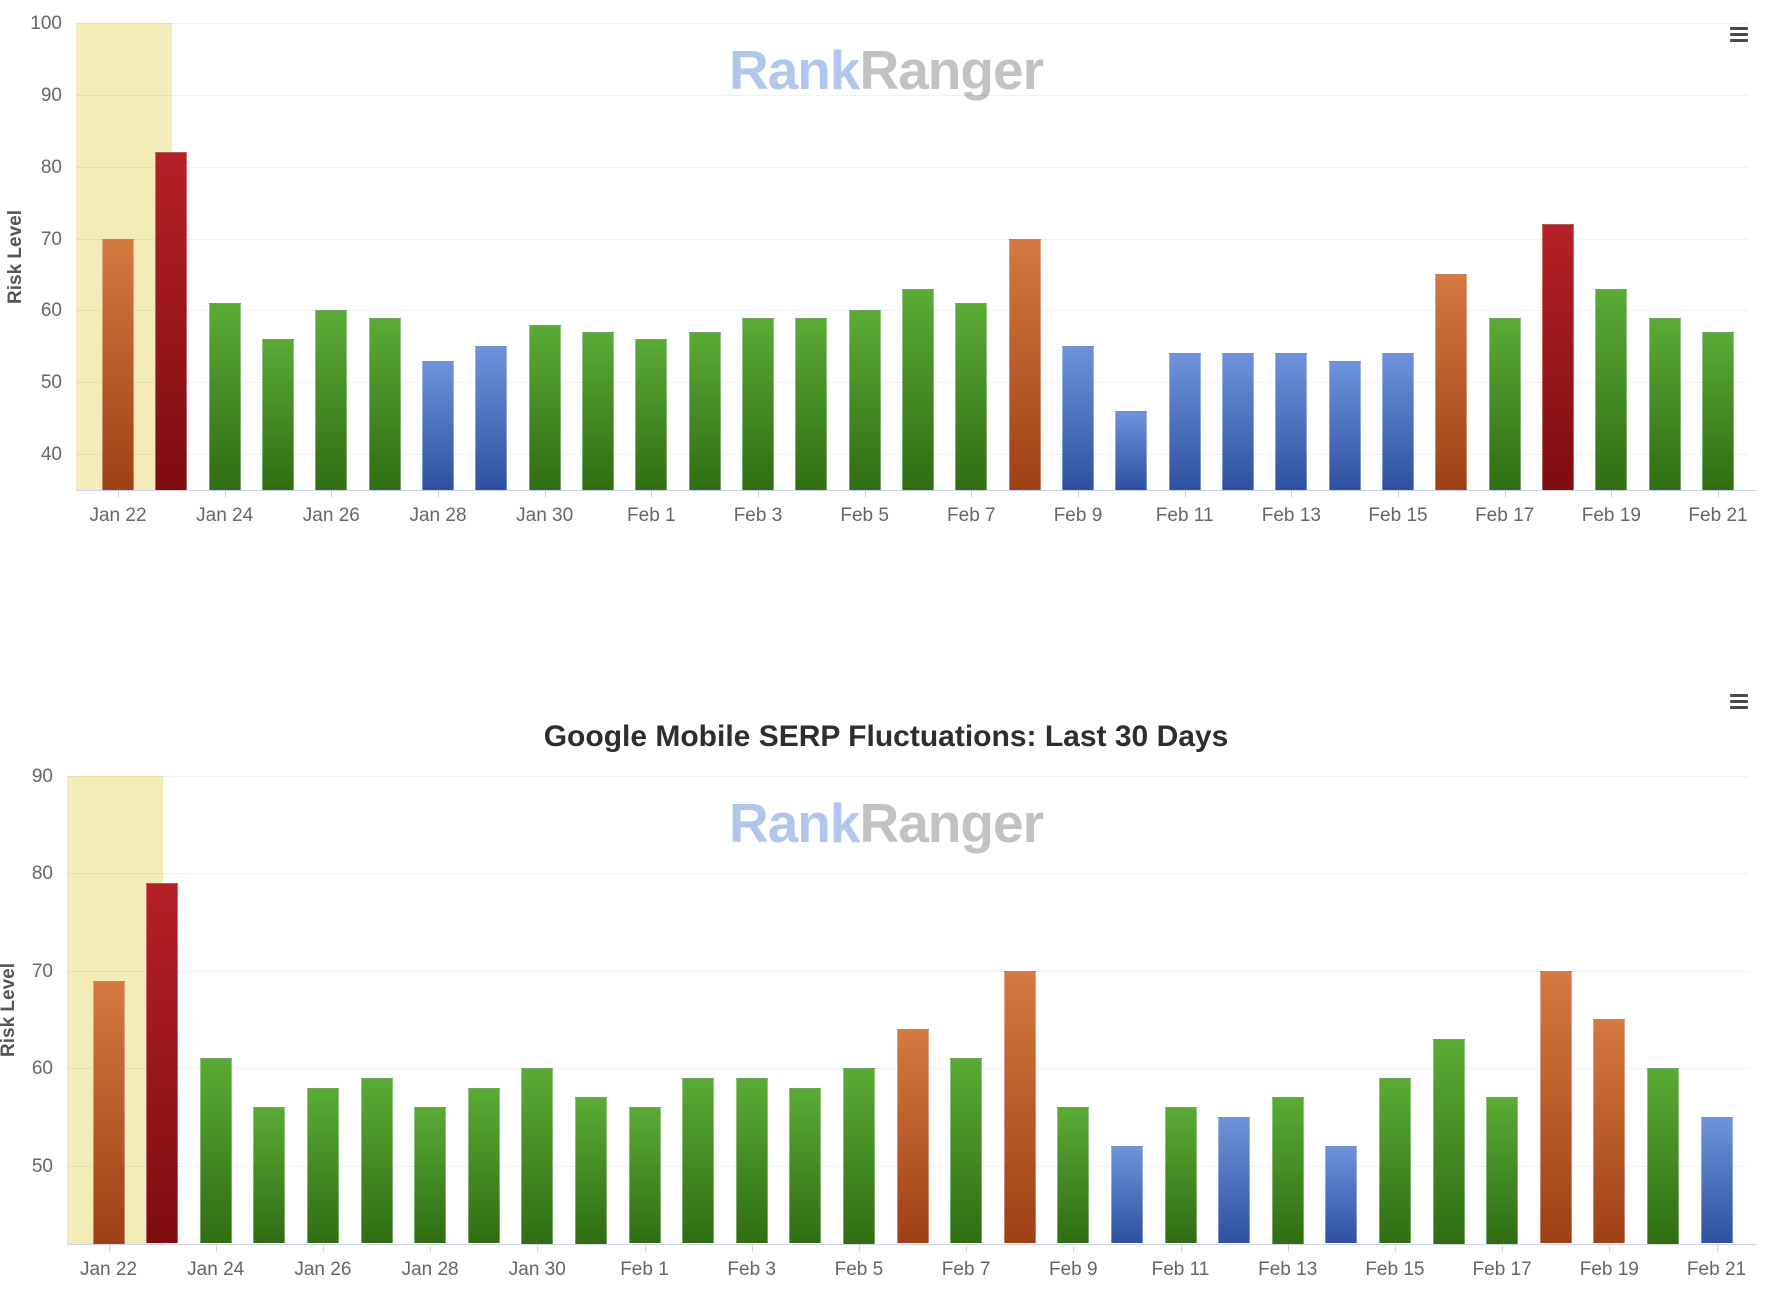 This screenshot has height=1293, width=1772. I want to click on x-axis-line, so click(916, 490).